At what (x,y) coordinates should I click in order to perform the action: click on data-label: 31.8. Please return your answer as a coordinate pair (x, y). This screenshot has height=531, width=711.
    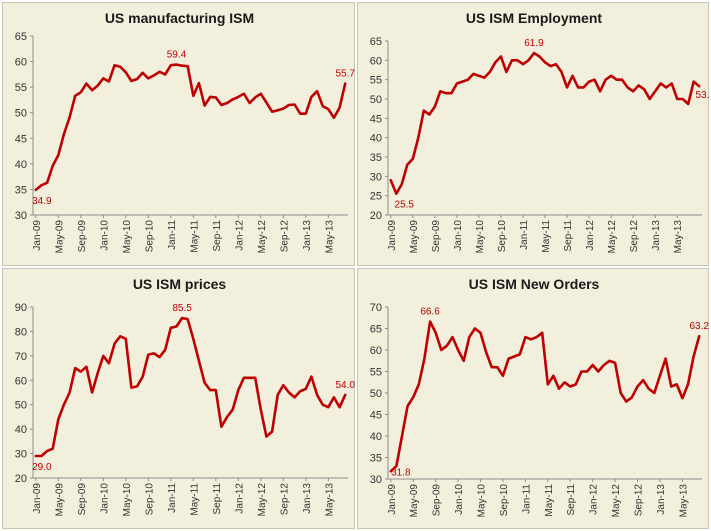
    Looking at the image, I should click on (401, 472).